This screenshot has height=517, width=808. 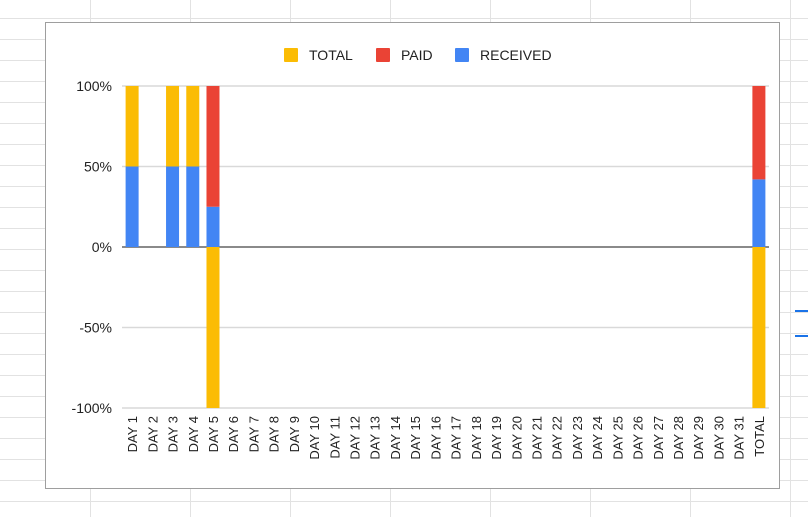 What do you see at coordinates (476, 438) in the screenshot?
I see `x-tick-label: DAY 18` at bounding box center [476, 438].